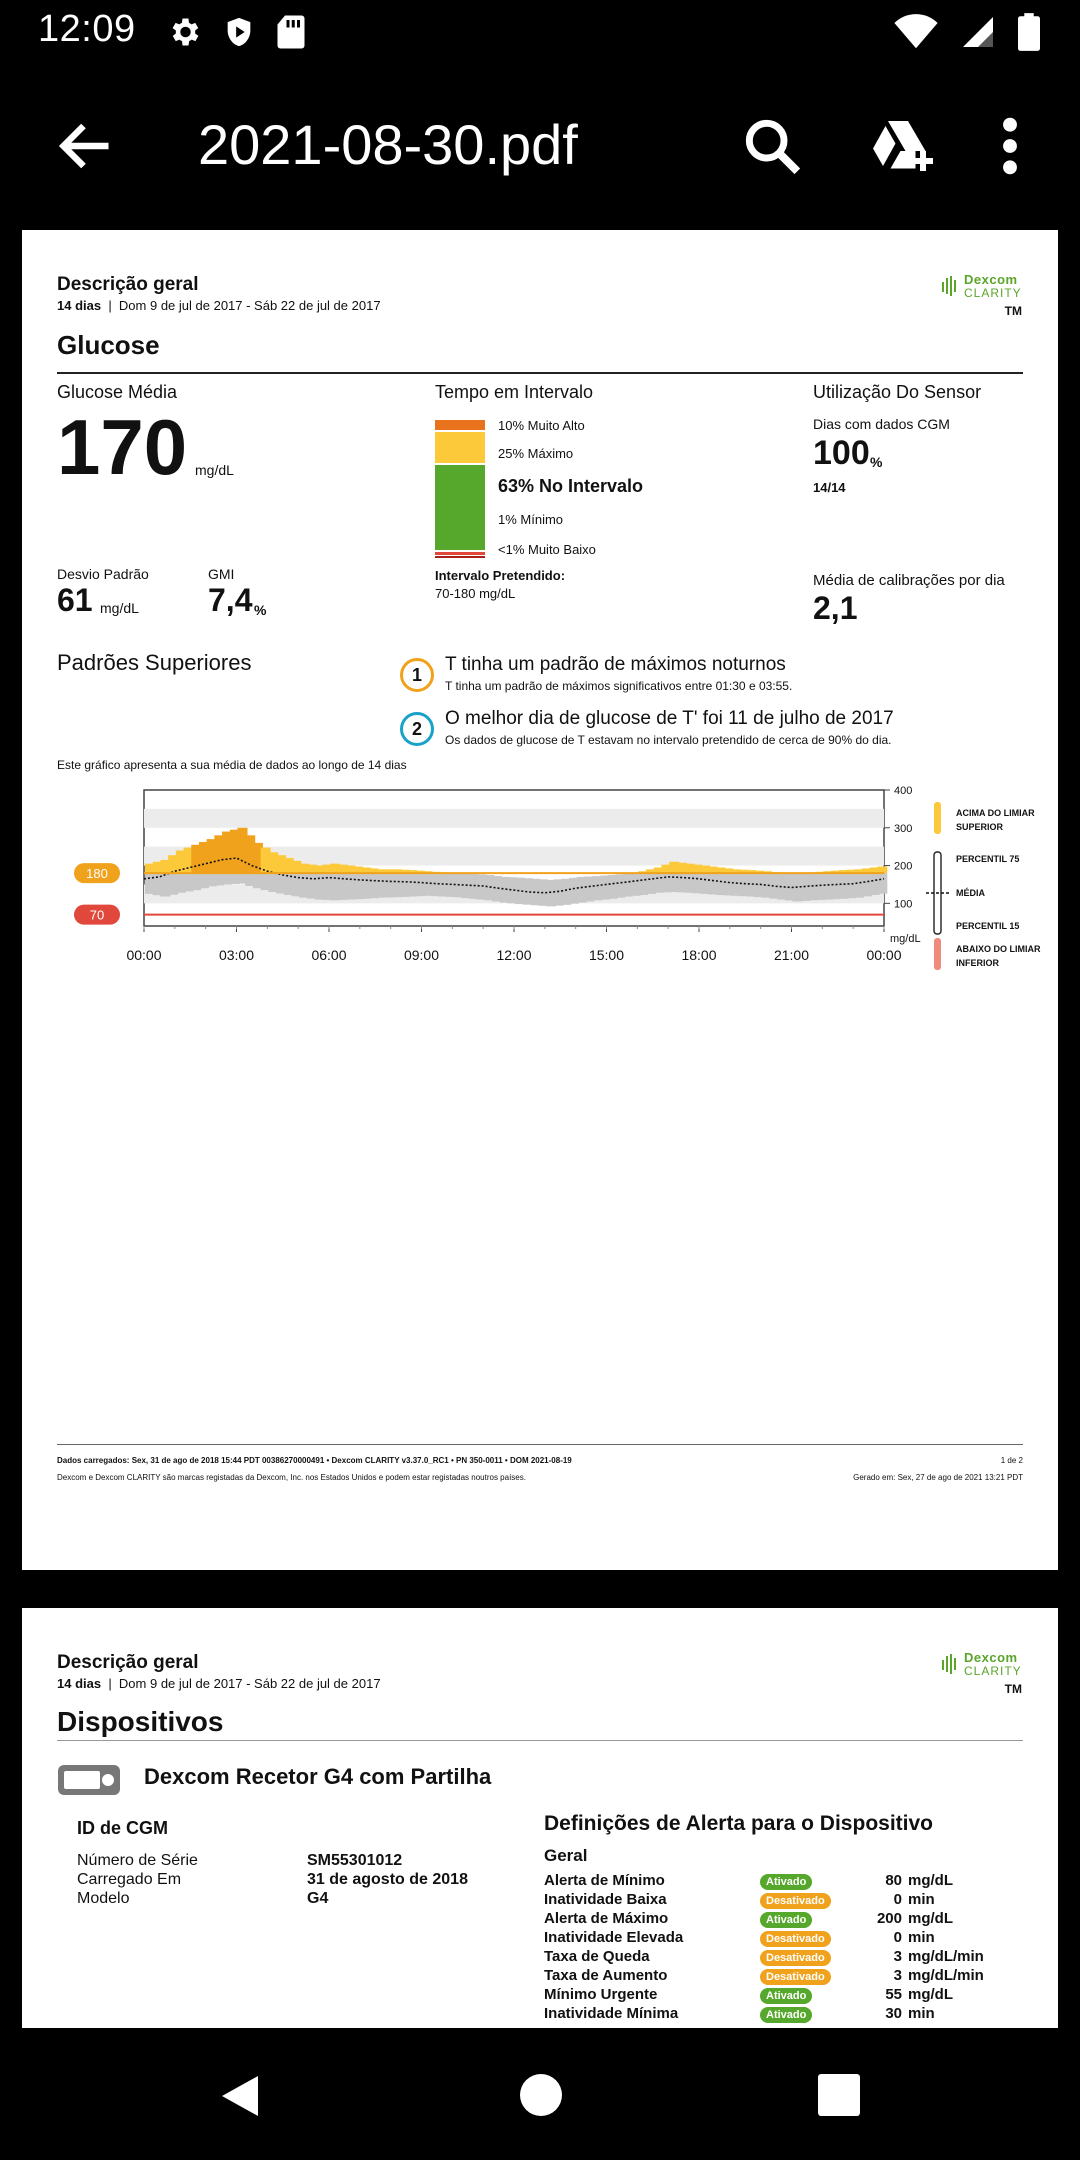  Describe the element at coordinates (784, 1976) in the screenshot. I see `alert-row: Taxa de Aumento Desativado 3 mg/dL/min` at that location.